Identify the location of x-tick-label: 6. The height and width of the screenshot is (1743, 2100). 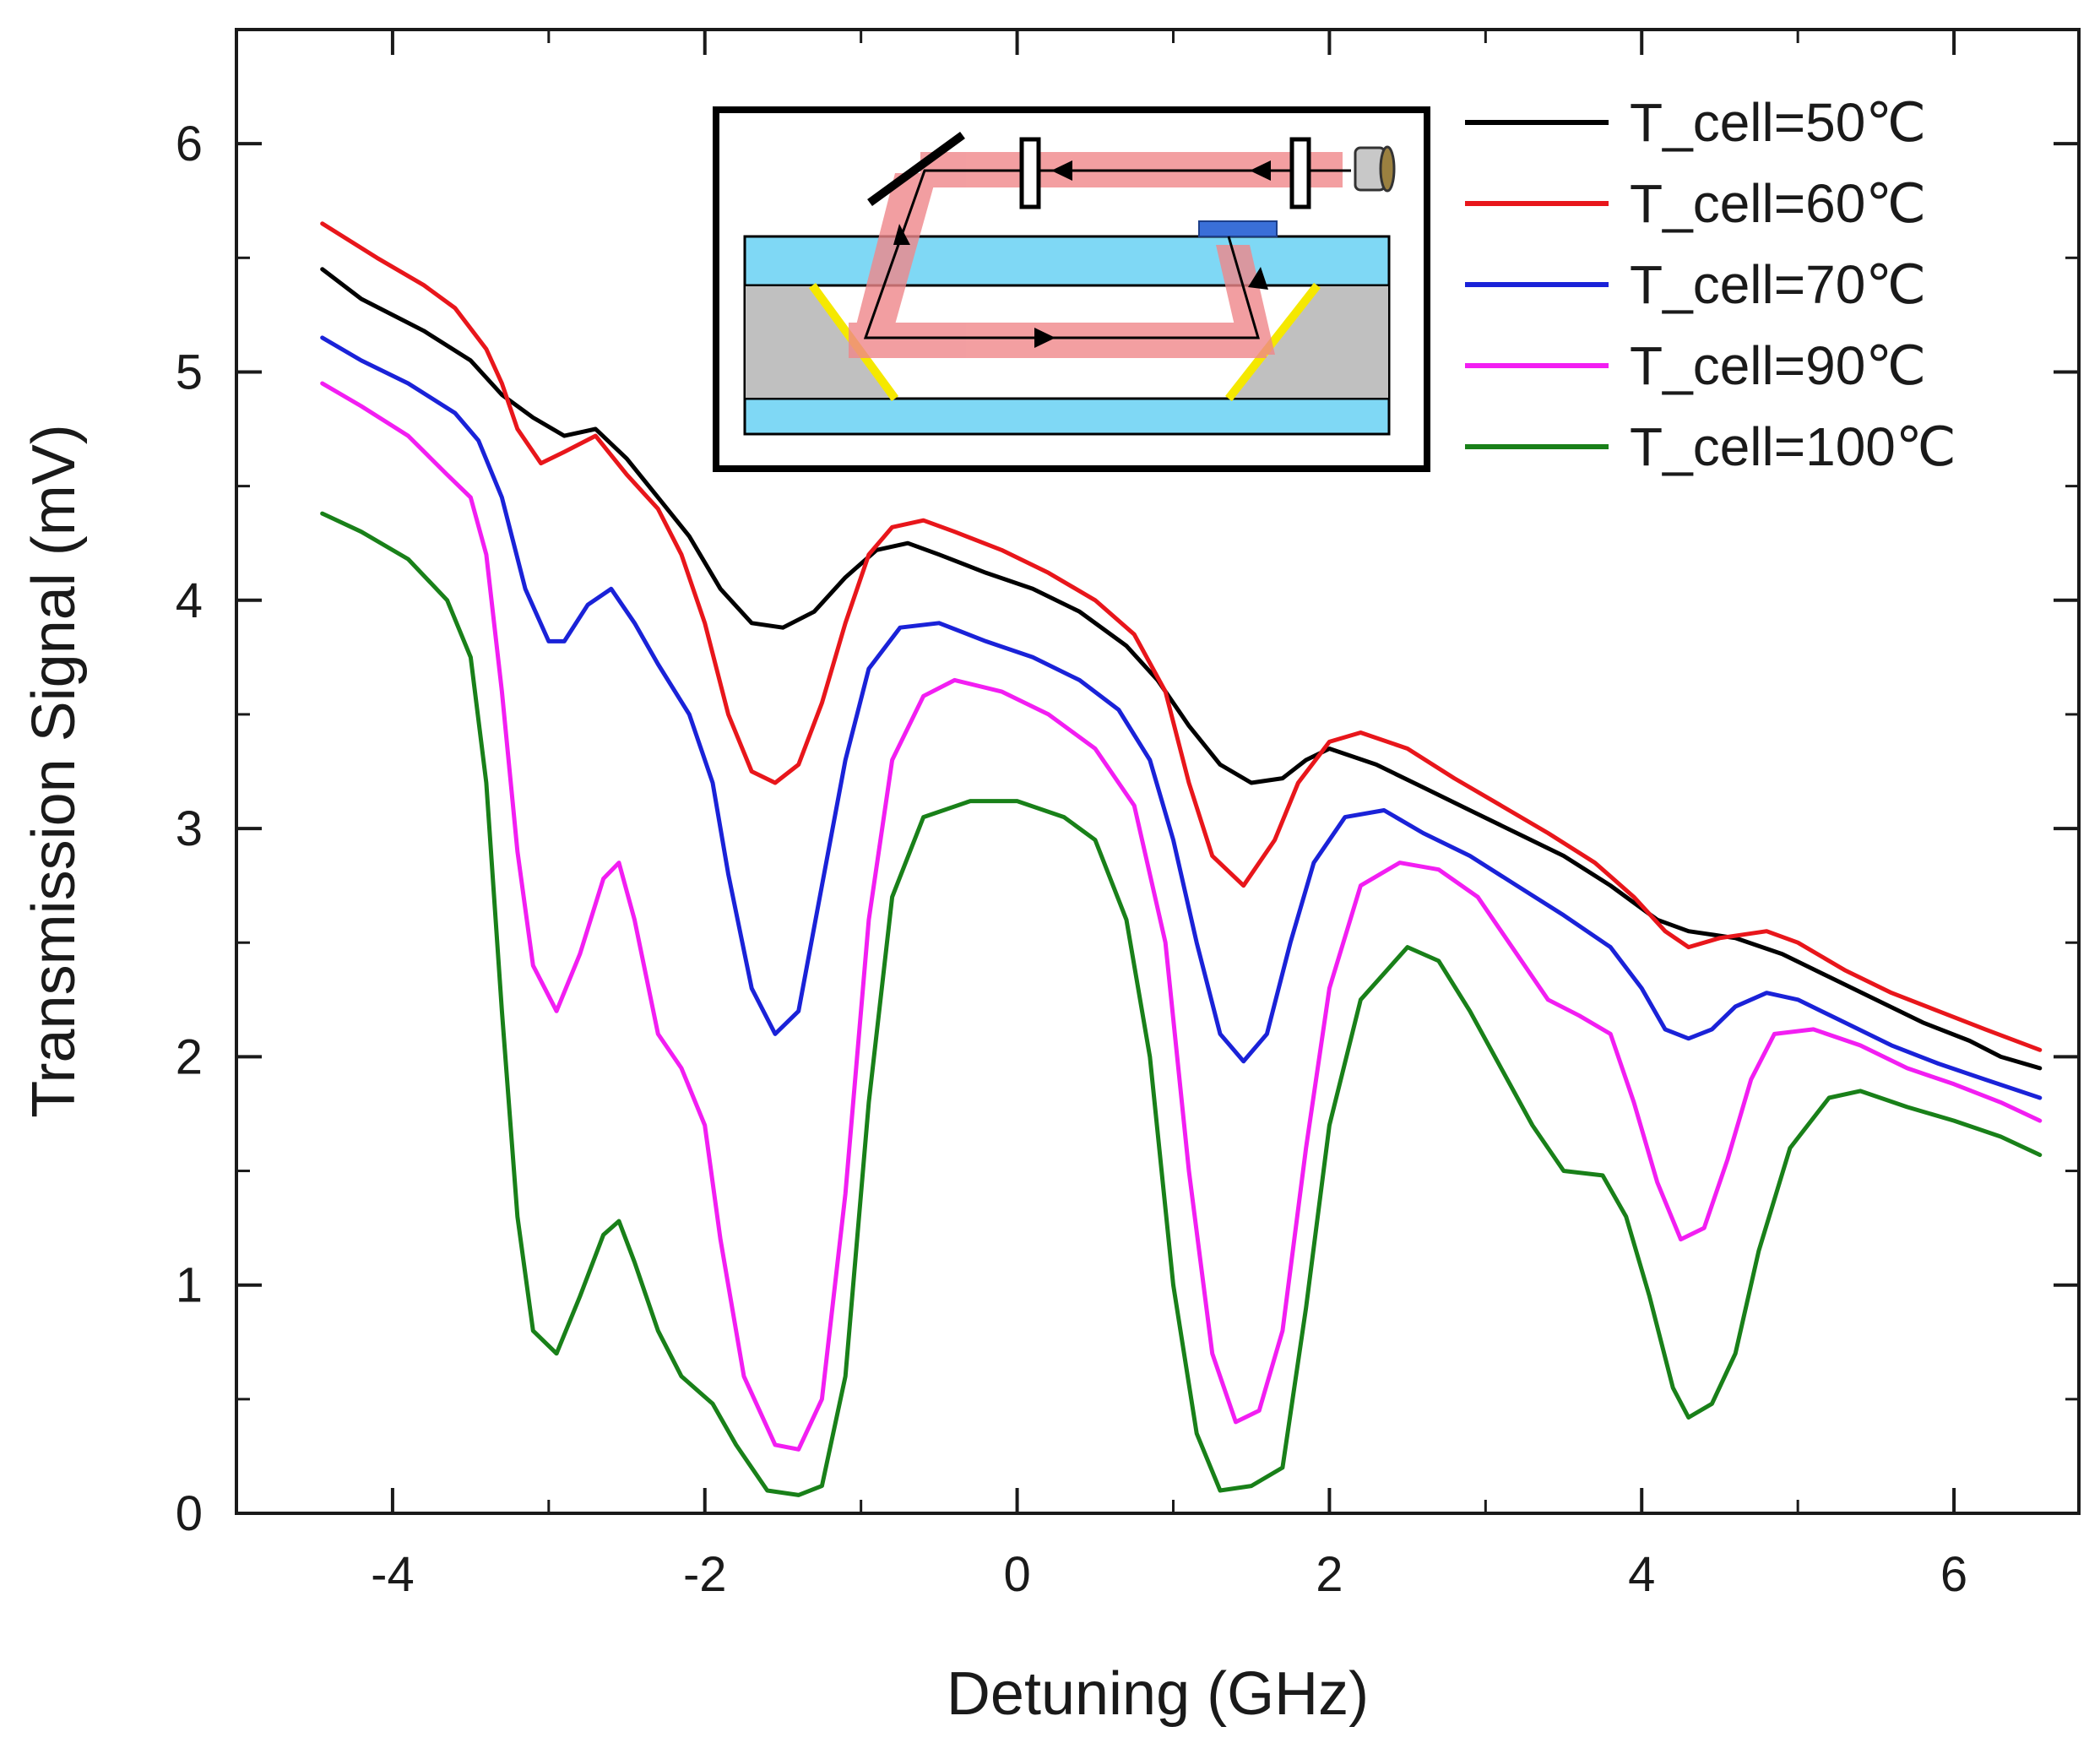
(1954, 1574).